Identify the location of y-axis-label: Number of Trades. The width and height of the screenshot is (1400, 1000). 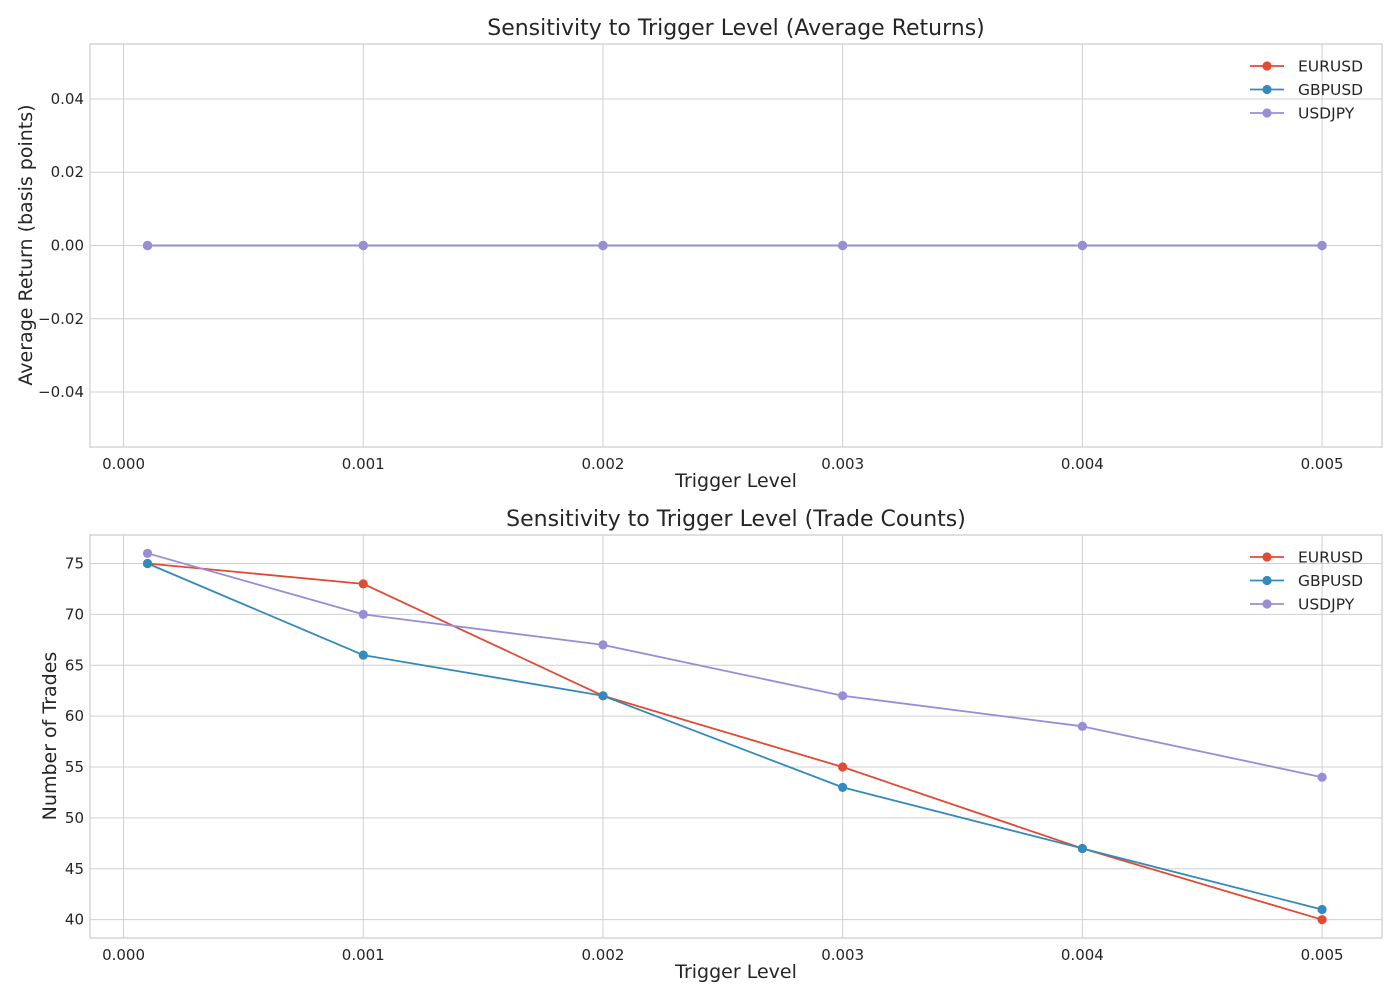
(50, 736).